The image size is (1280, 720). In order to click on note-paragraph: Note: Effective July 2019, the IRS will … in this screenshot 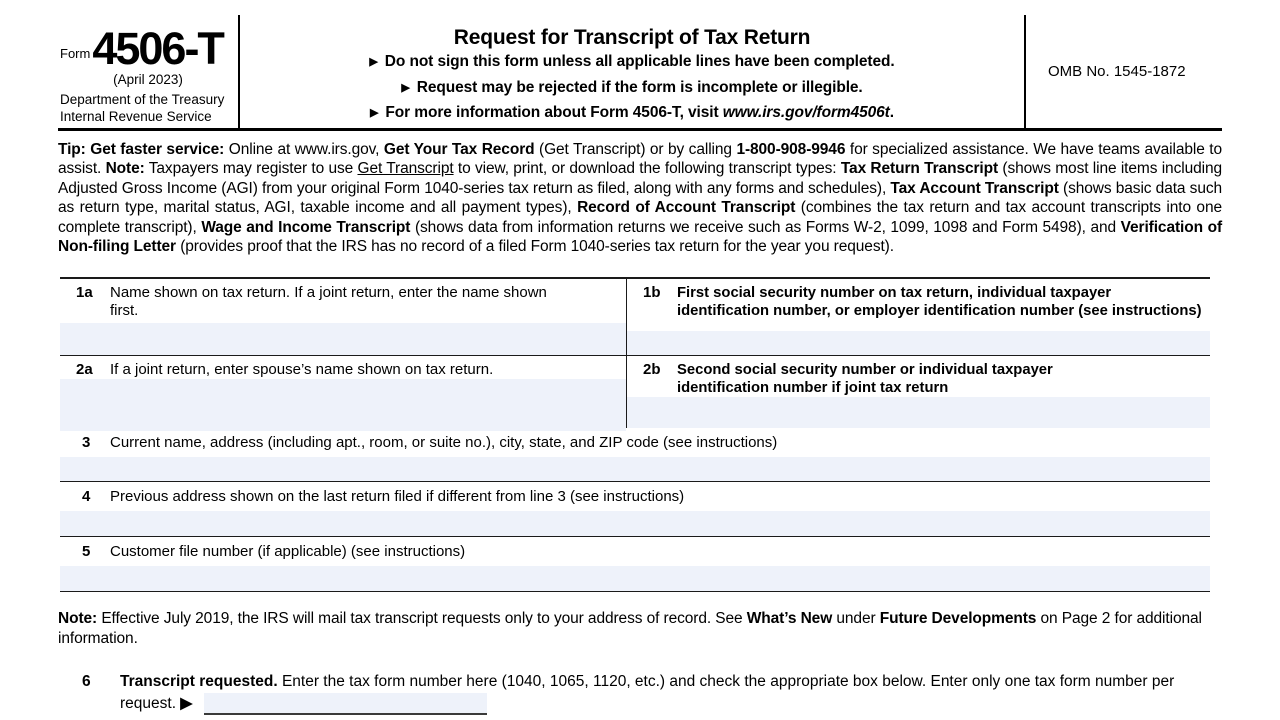, I will do `click(630, 628)`.